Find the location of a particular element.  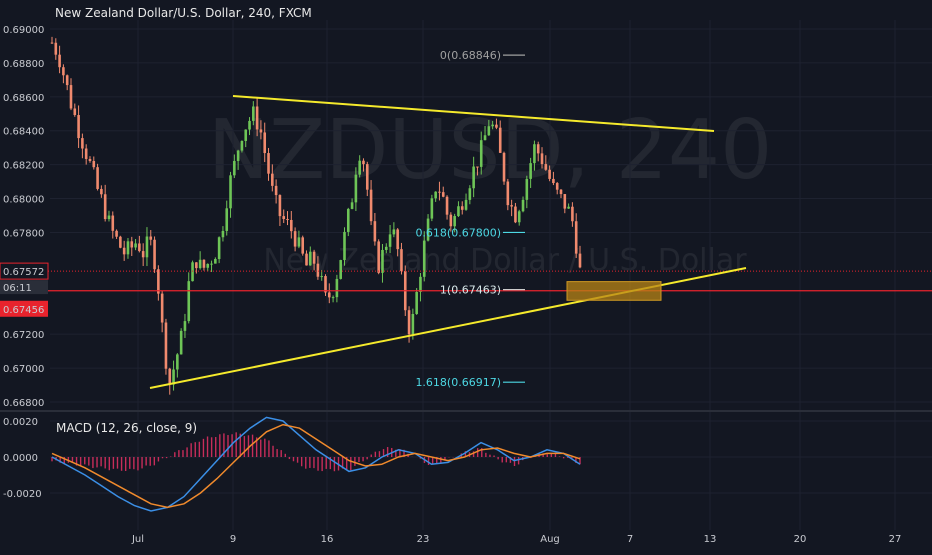

macd-layer is located at coordinates (316, 464).